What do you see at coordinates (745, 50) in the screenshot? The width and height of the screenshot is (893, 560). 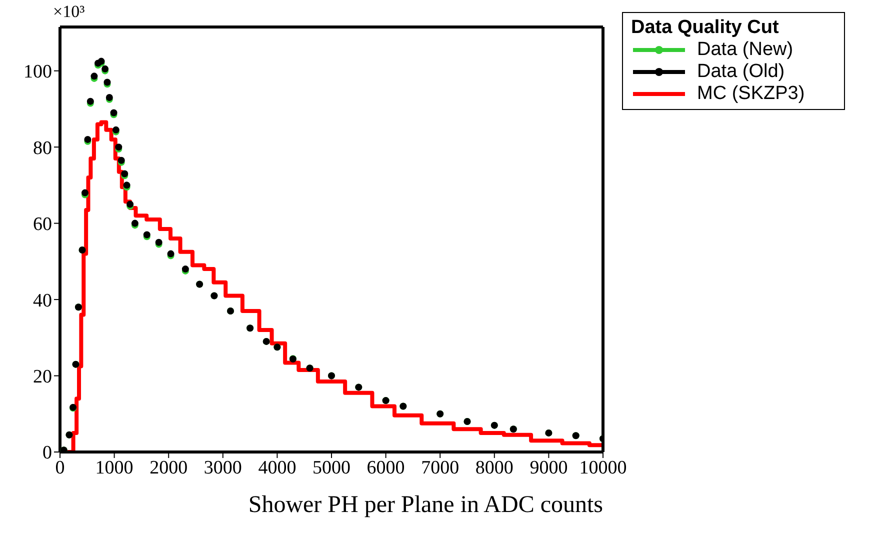 I see `legend-label: Data (New)` at bounding box center [745, 50].